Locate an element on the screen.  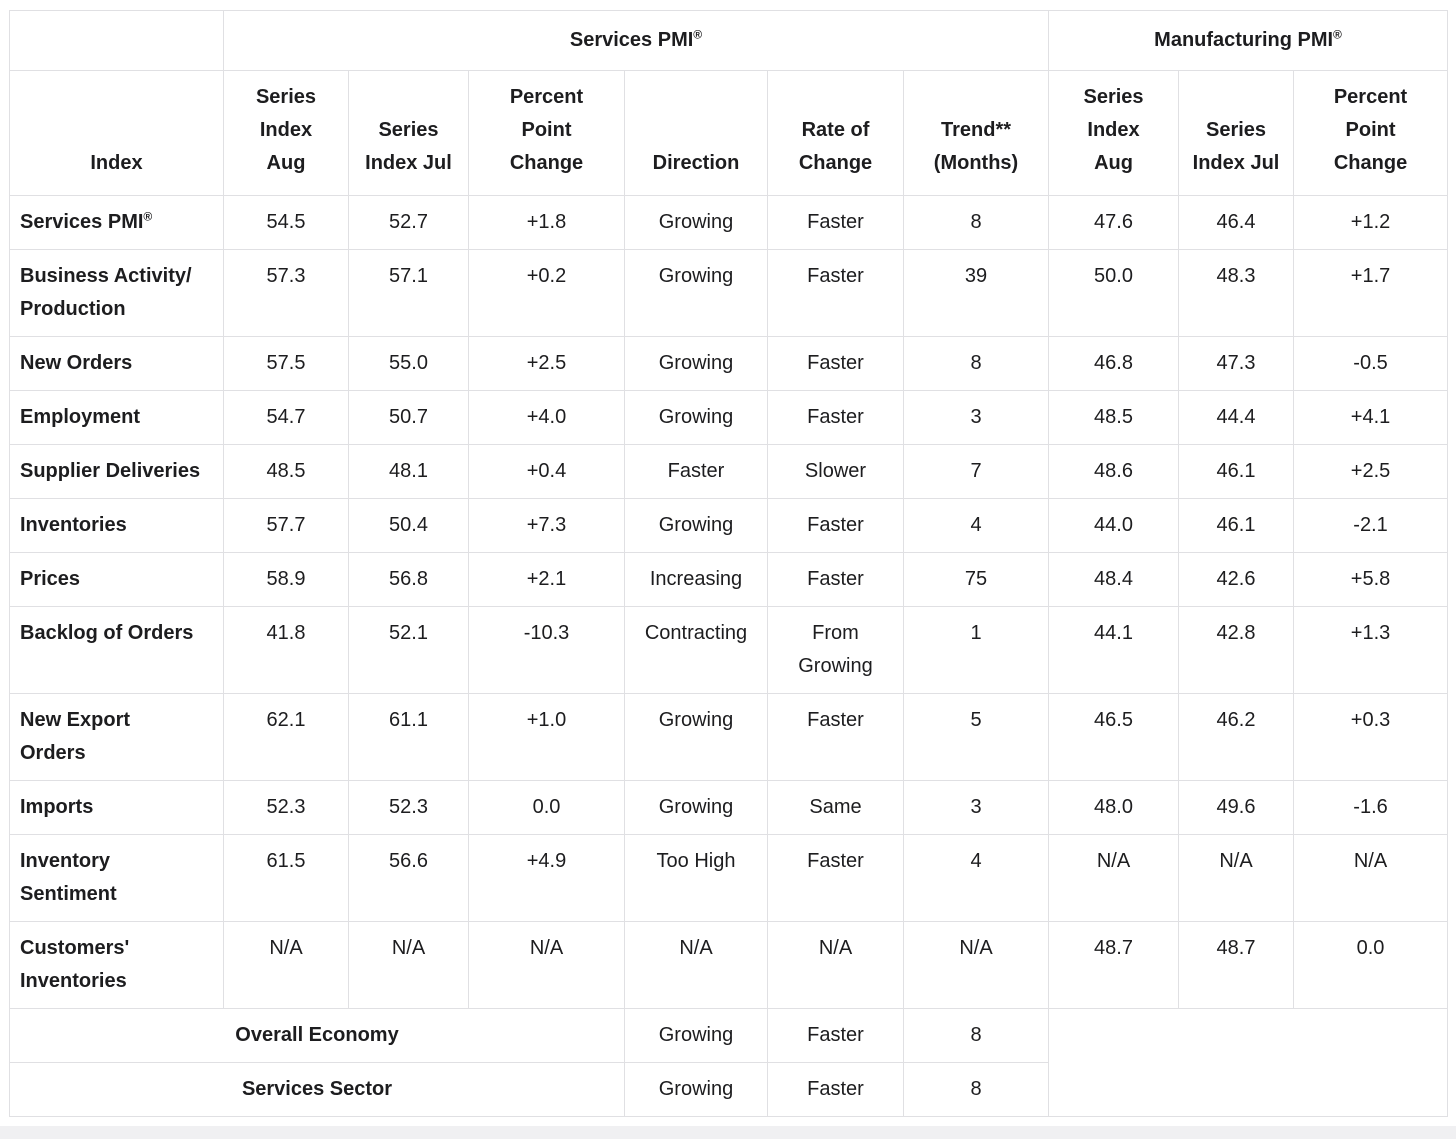
data-cell: 56.8 is located at coordinates (408, 579).